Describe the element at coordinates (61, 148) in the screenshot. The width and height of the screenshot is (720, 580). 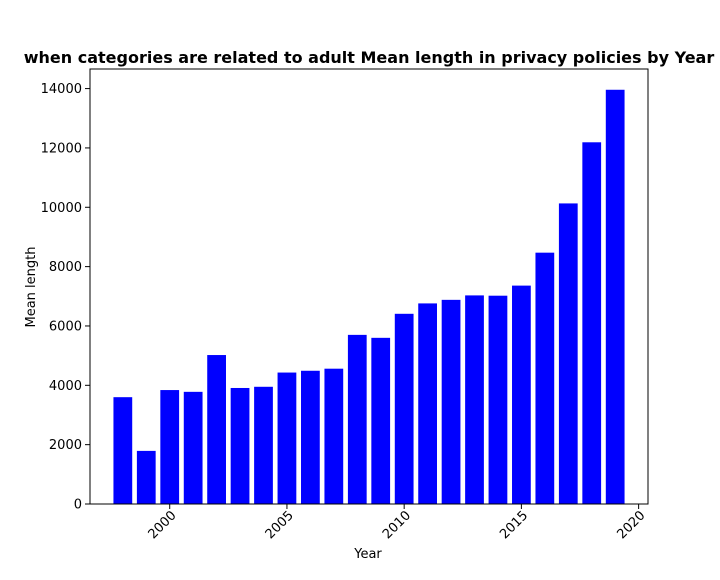
I see `y-tick-label: 12000` at that location.